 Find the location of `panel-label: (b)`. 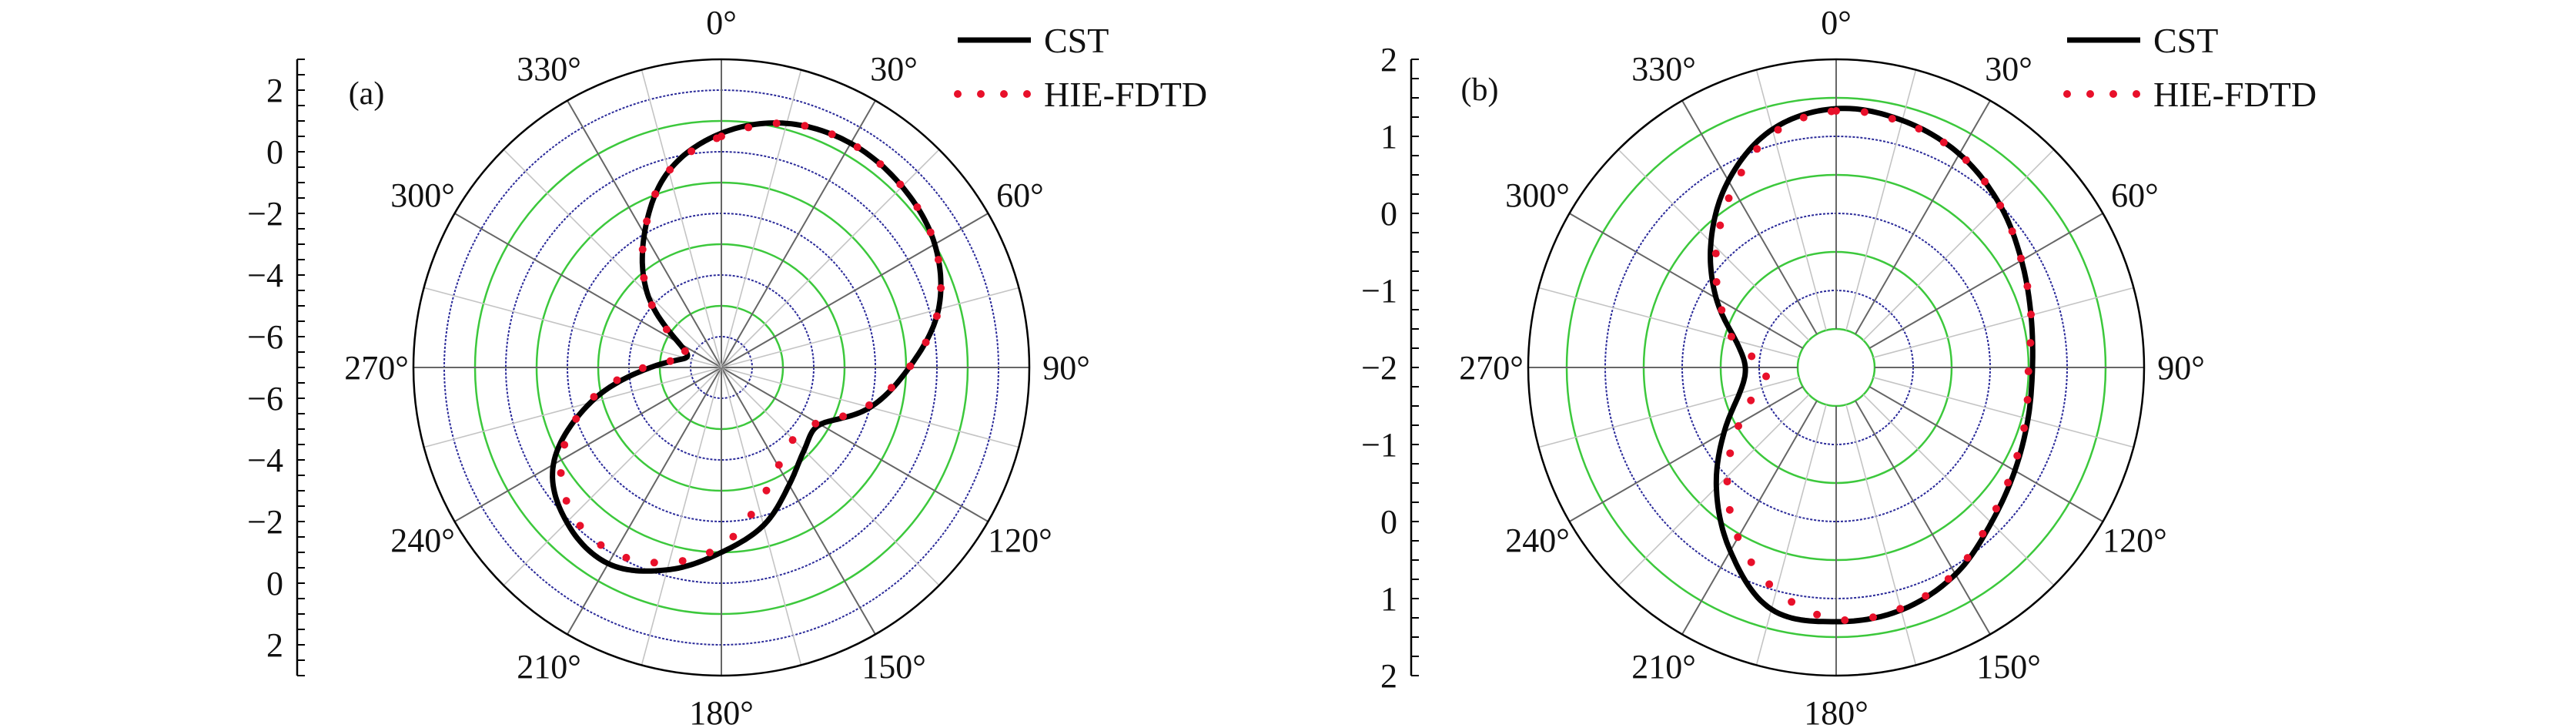

panel-label: (b) is located at coordinates (1480, 90).